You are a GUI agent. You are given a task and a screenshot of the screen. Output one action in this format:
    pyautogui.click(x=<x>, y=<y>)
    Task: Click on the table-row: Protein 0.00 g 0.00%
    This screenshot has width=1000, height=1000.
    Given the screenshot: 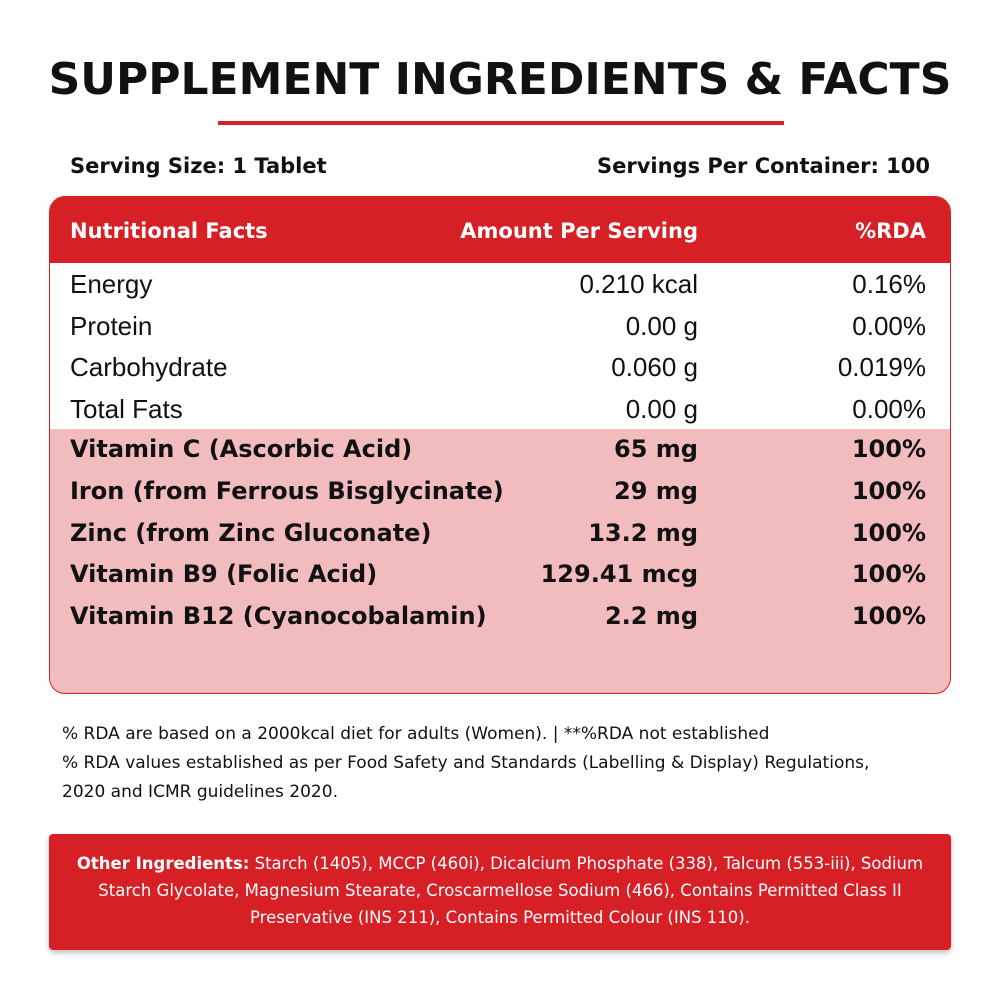 What is the action you would take?
    pyautogui.click(x=500, y=326)
    